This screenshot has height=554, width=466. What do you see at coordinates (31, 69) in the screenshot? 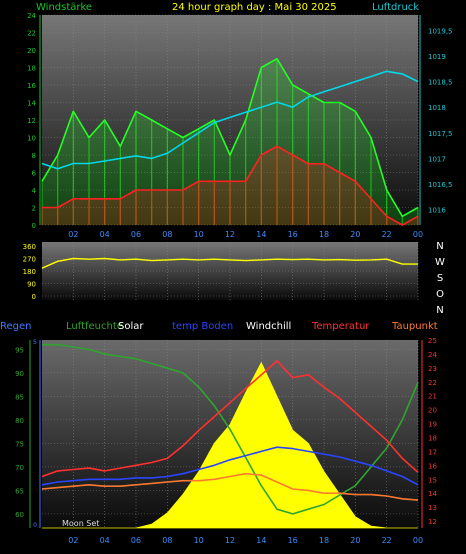
I see `wind-y-tick-label: 18` at bounding box center [31, 69].